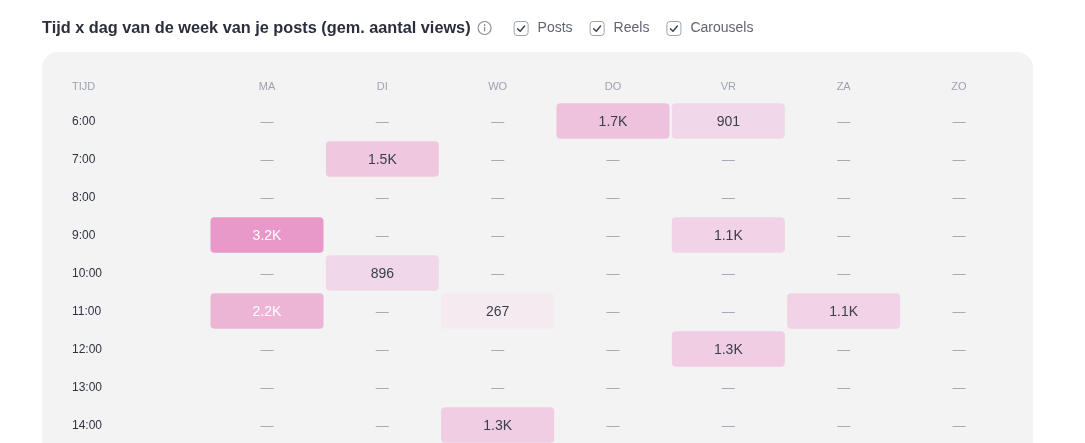 This screenshot has height=443, width=1085. Describe the element at coordinates (613, 120) in the screenshot. I see `data-label: 1.7K` at that location.